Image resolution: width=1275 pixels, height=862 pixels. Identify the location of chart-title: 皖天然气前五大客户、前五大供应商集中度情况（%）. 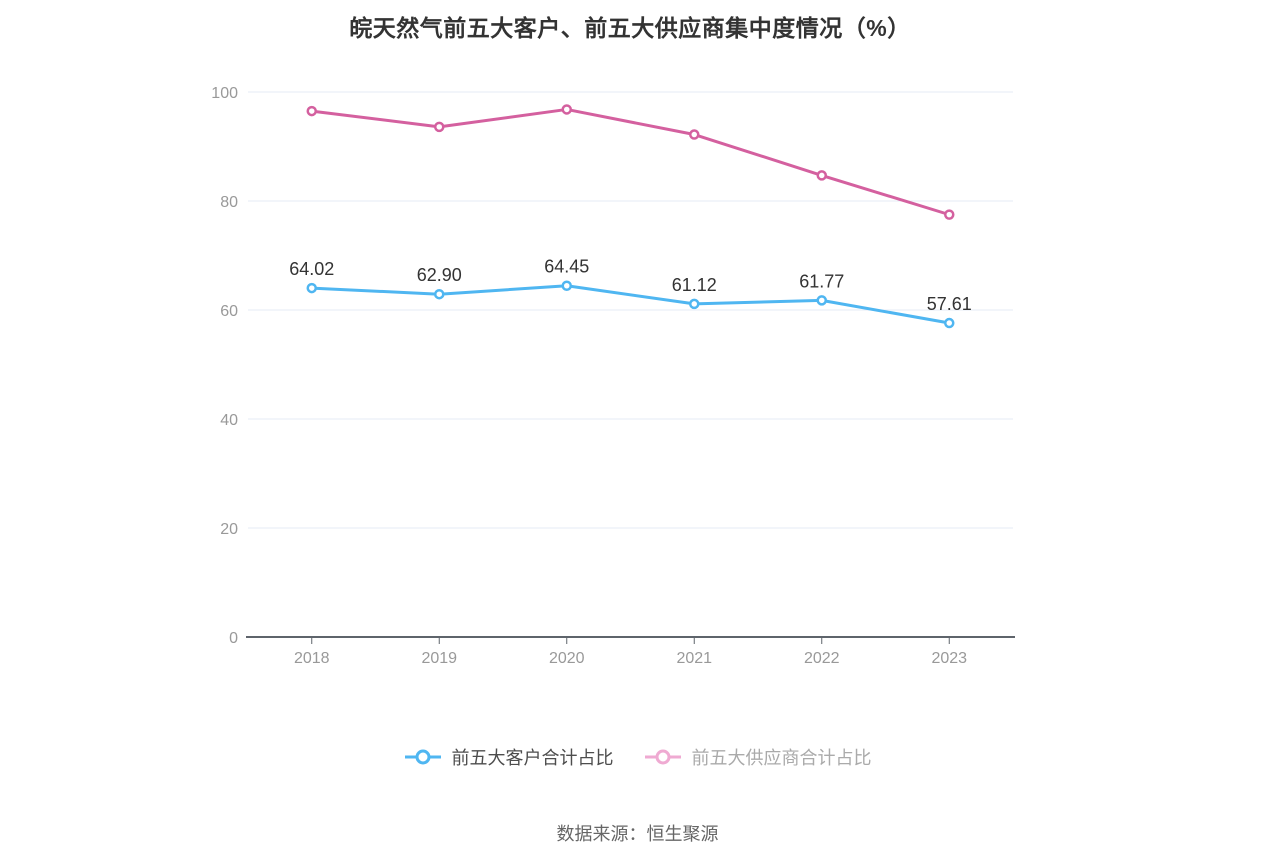
(630, 28).